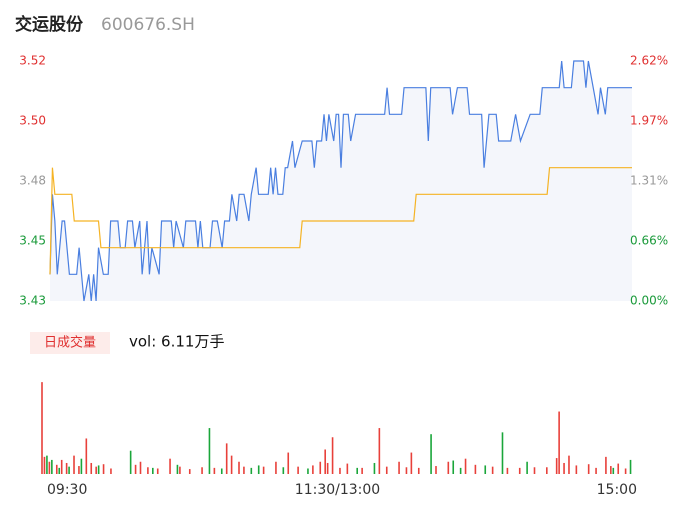  Describe the element at coordinates (649, 241) in the screenshot. I see `y2-tick-label: 0.66%` at that location.